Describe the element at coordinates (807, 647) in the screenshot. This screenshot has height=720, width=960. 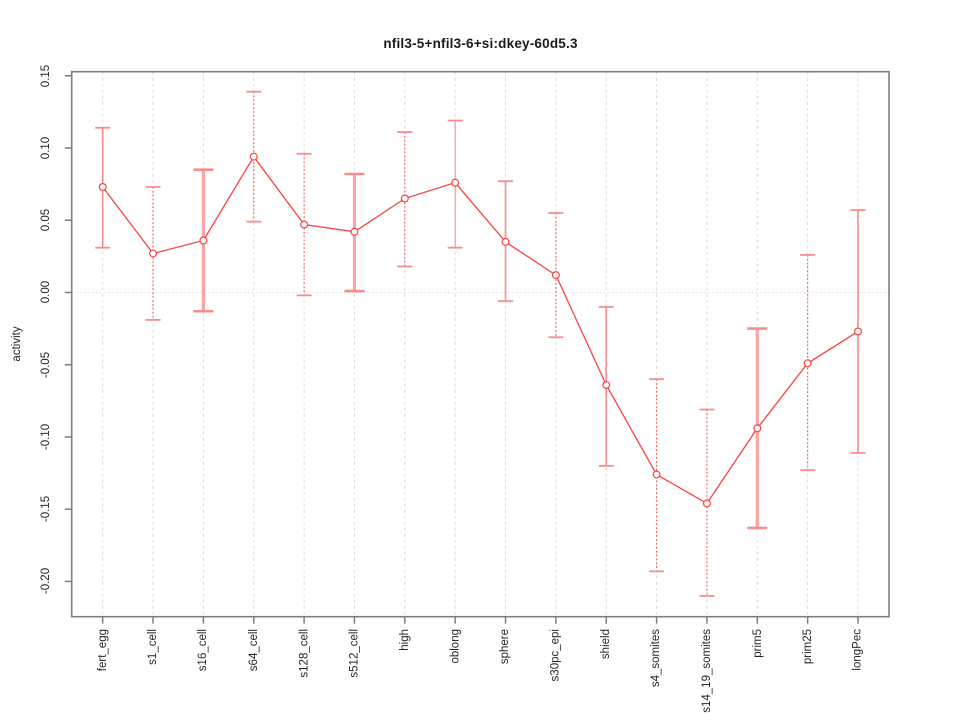
I see `x-tick-label: prim25` at that location.